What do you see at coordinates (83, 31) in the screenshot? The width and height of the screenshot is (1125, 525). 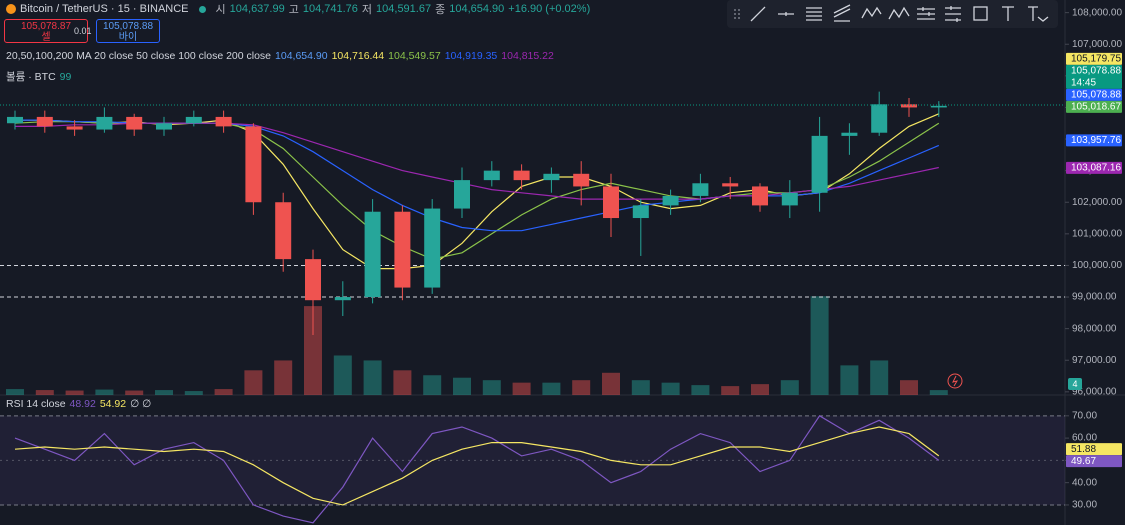 I see `spread: 0.01` at bounding box center [83, 31].